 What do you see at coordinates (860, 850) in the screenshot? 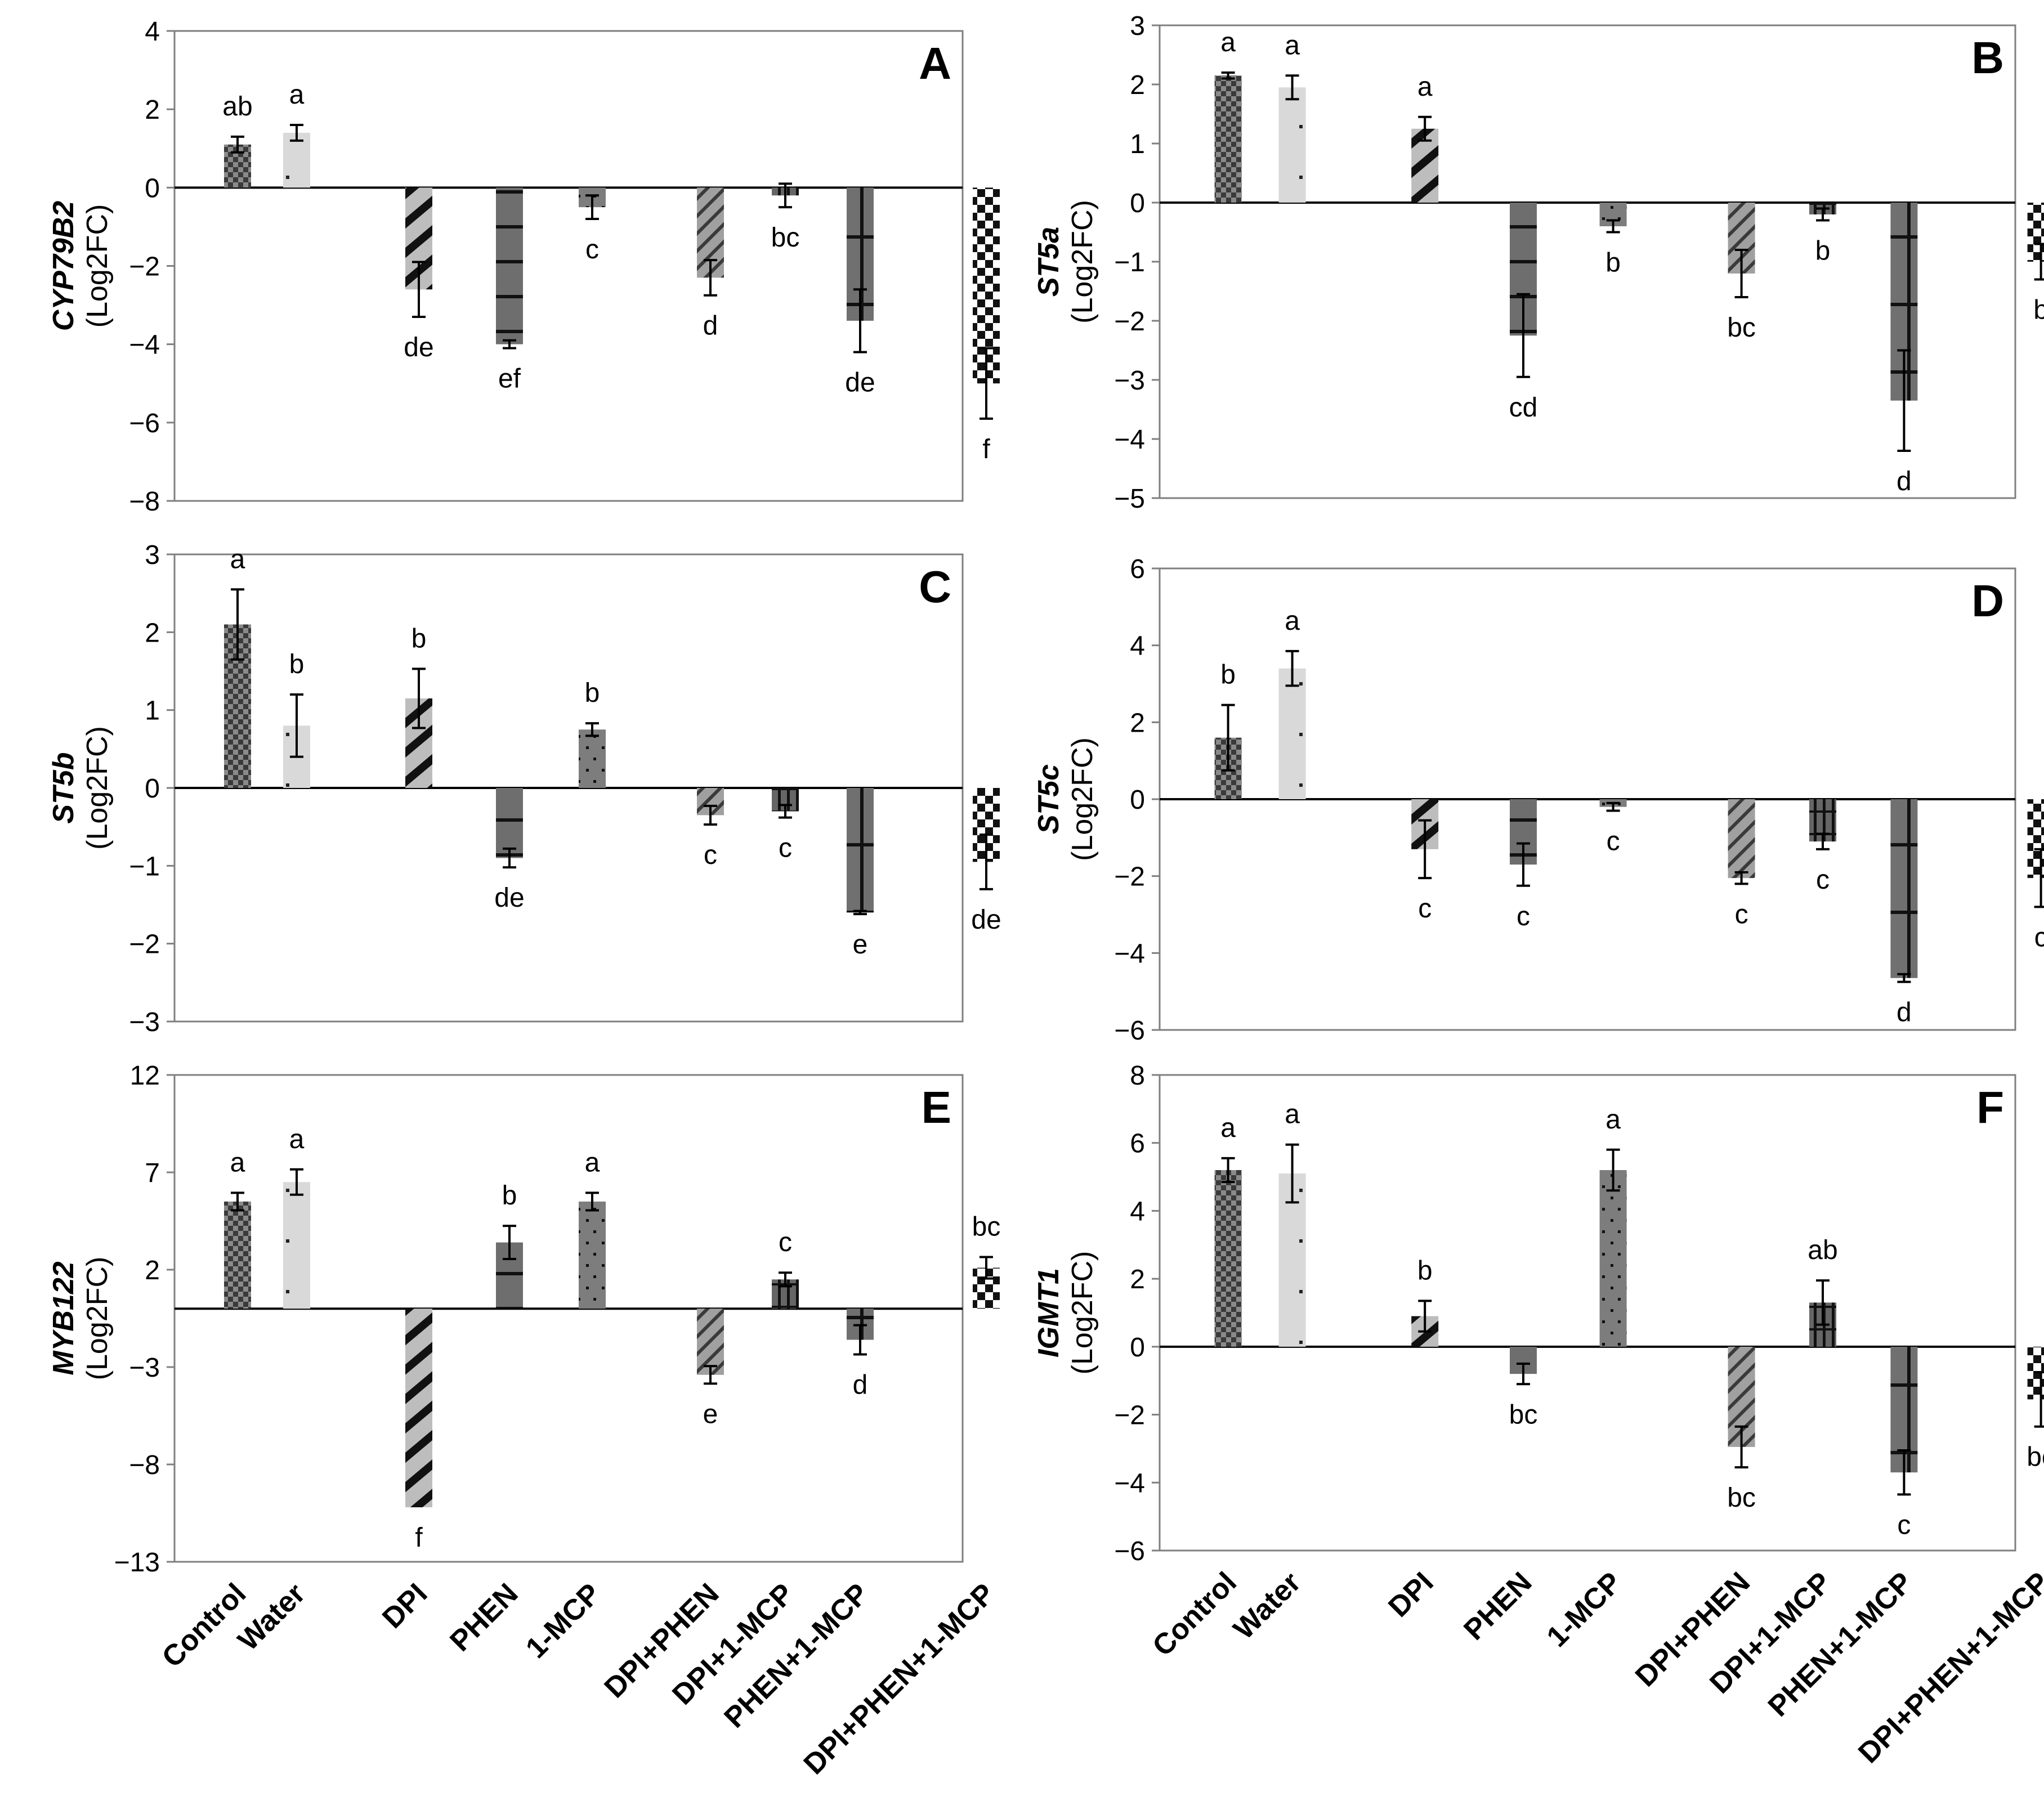
I see `bar-phen-1-mcp` at bounding box center [860, 850].